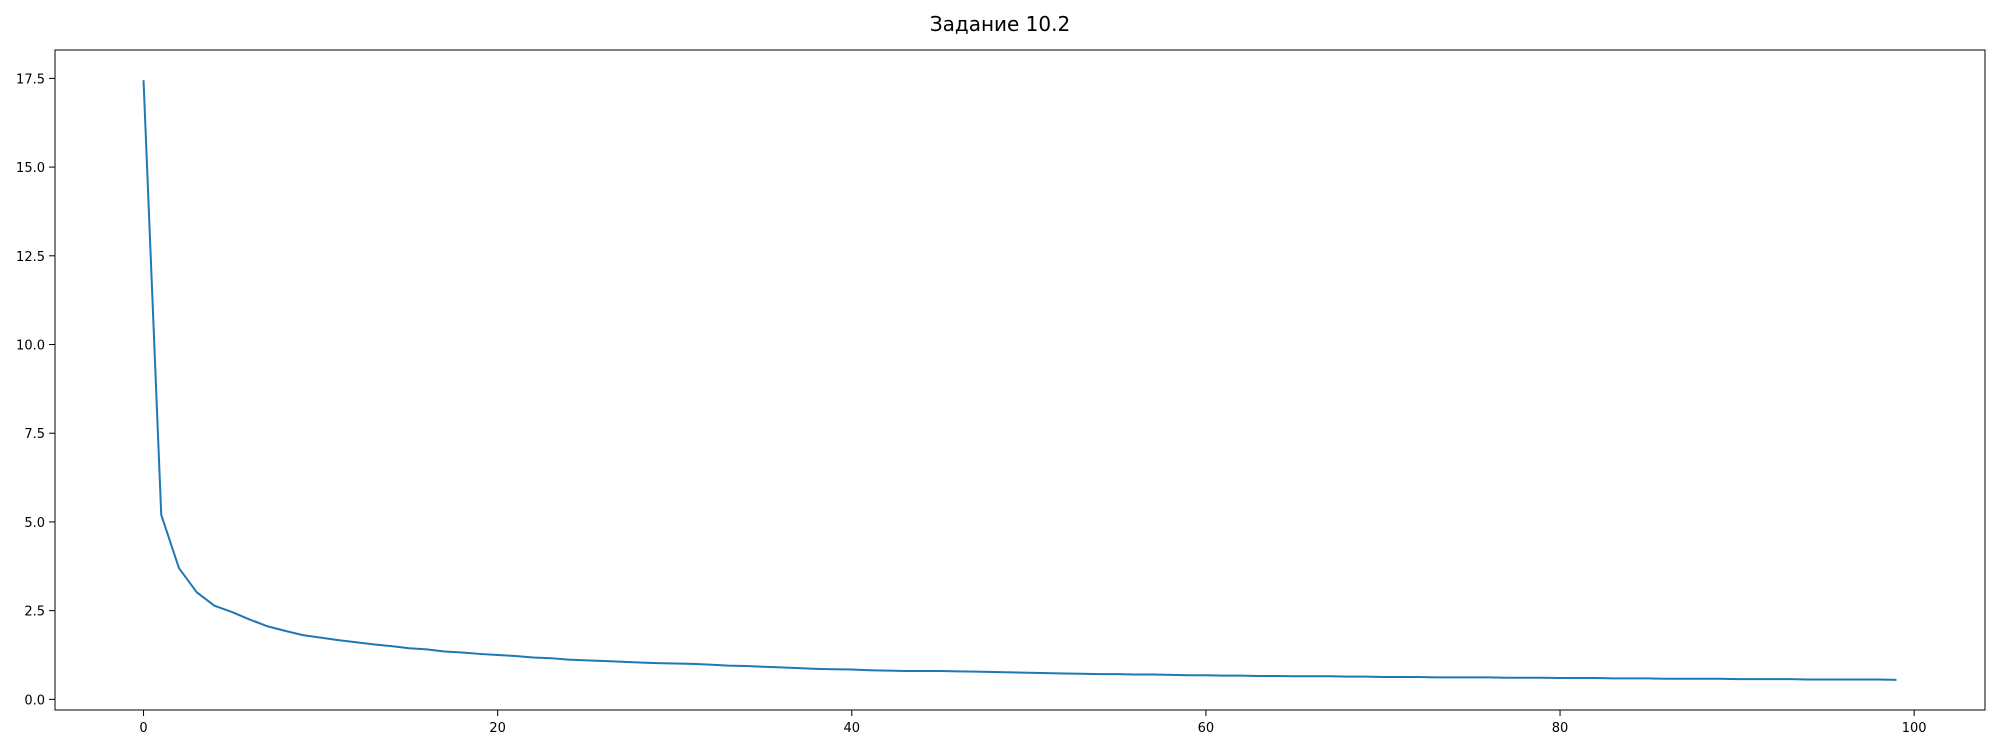 The image size is (2000, 750). I want to click on x-tick-label: 20, so click(497, 728).